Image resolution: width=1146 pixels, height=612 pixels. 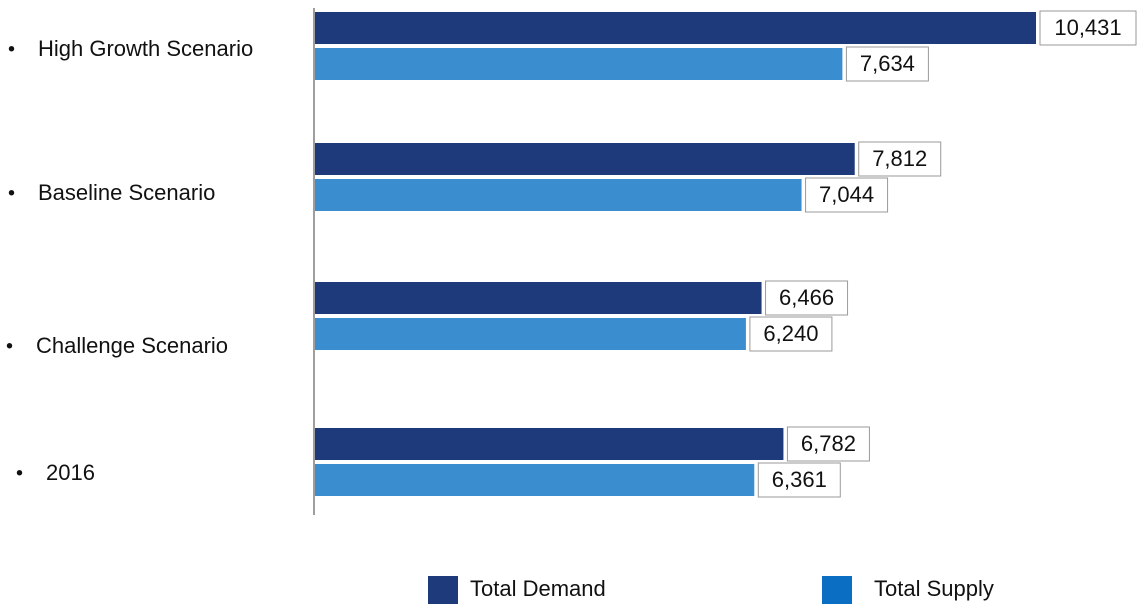 I want to click on data-label-total-supply-baseline-scenario: 7,044, so click(x=847, y=195).